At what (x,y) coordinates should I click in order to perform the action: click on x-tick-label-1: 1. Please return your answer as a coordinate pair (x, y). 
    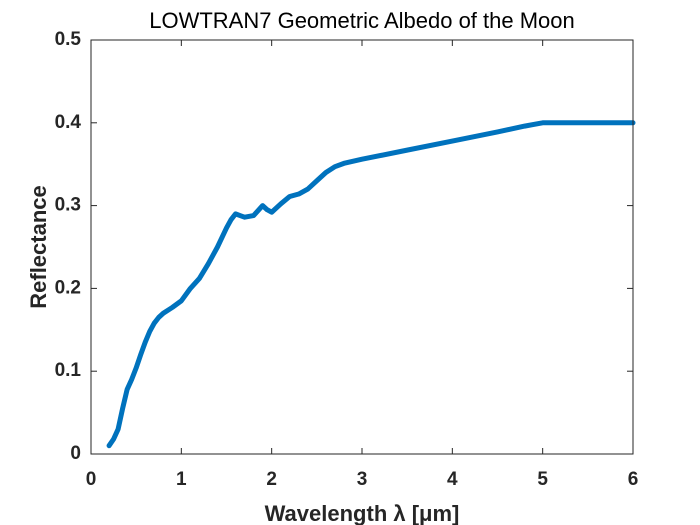
    Looking at the image, I should click on (181, 479).